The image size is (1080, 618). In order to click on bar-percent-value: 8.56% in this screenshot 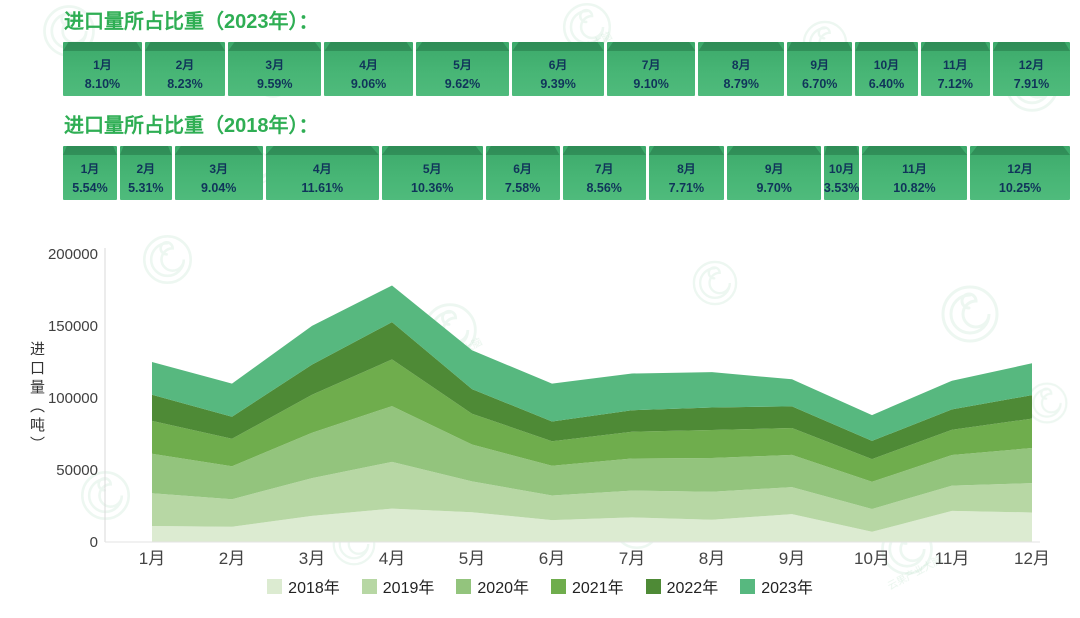, I will do `click(604, 188)`.